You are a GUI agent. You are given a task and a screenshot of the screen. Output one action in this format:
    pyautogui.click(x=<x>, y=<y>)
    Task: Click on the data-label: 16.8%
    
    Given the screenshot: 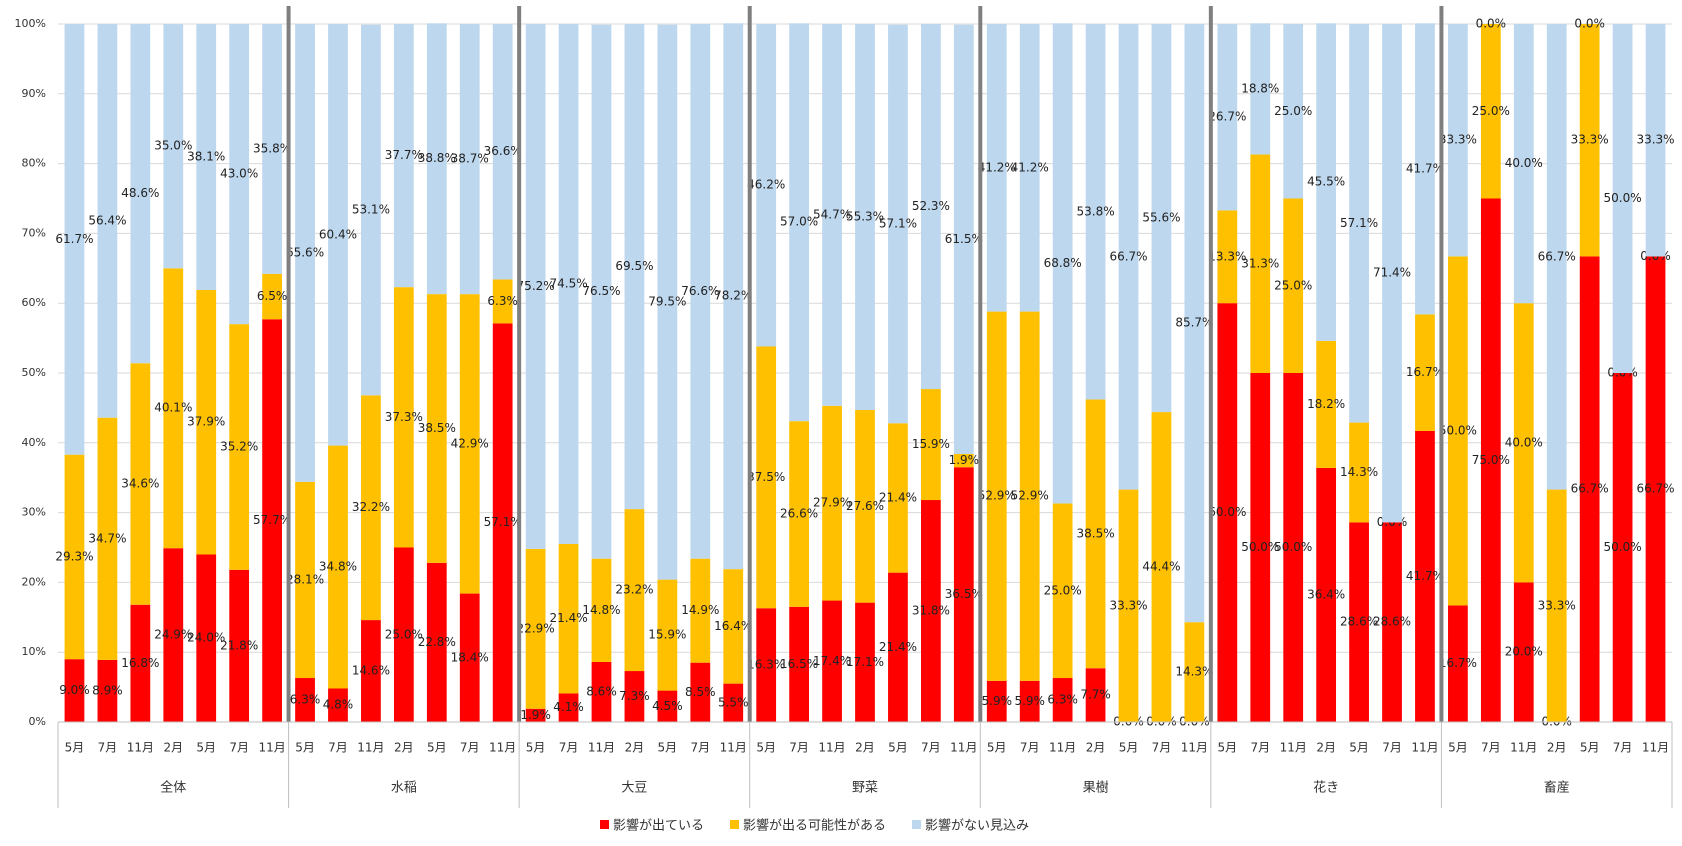 What is the action you would take?
    pyautogui.click(x=140, y=663)
    